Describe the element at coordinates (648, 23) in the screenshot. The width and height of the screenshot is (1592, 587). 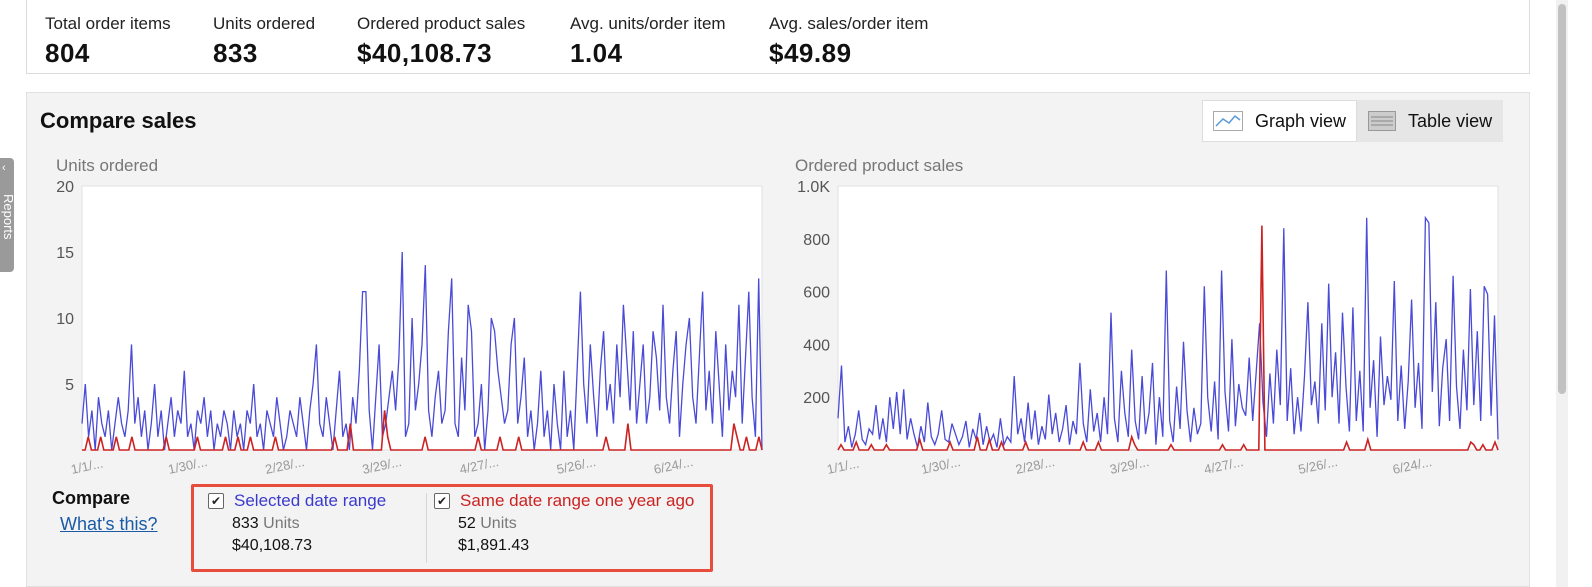
I see `metric-label: Avg. units/order item` at that location.